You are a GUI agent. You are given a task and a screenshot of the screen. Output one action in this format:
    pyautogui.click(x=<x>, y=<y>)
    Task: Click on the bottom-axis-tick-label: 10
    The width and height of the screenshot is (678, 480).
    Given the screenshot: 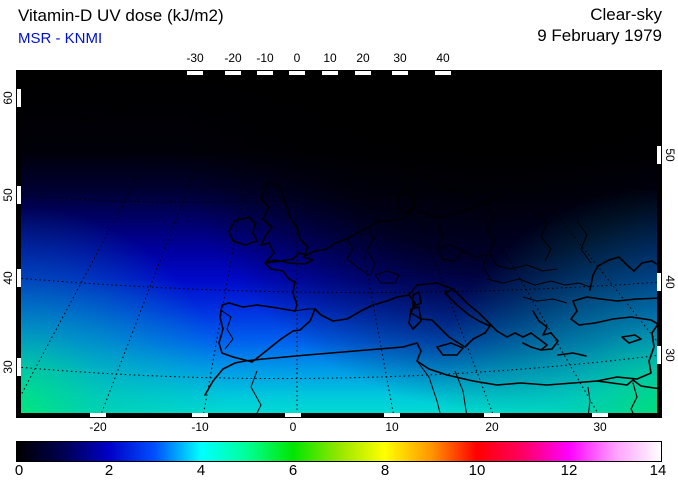 What is the action you would take?
    pyautogui.click(x=392, y=427)
    